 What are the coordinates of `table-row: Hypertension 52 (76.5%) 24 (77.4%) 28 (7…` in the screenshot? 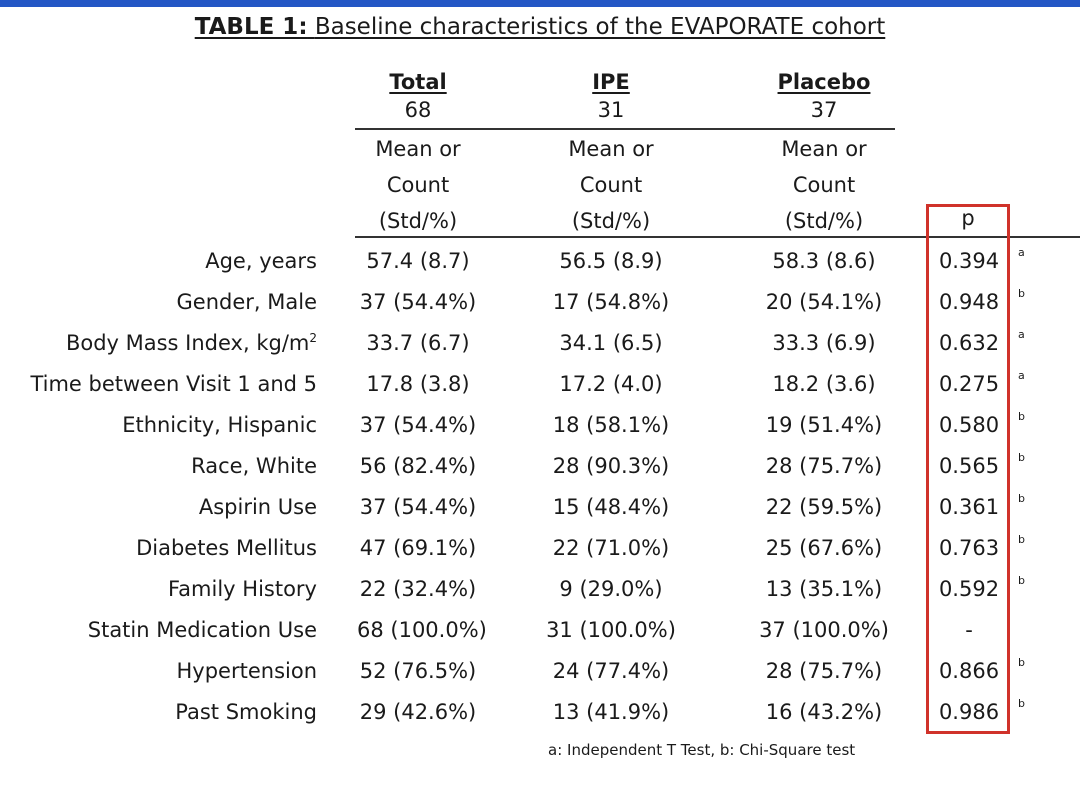 It's located at (540, 671).